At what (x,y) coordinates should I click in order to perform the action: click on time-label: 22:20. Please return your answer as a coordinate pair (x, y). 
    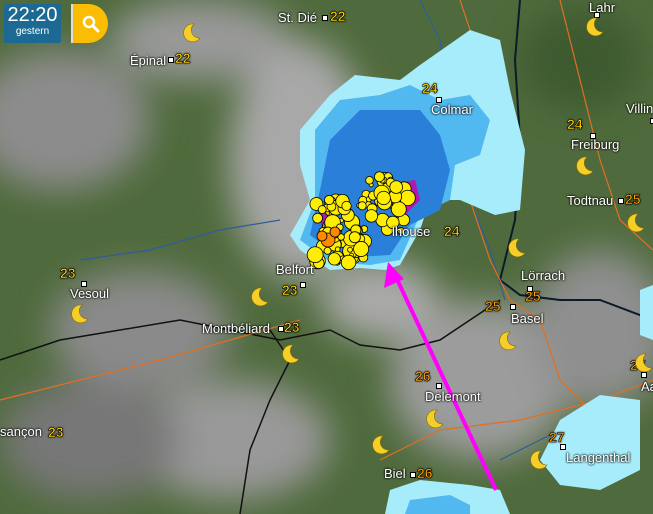
    Looking at the image, I should click on (32, 15).